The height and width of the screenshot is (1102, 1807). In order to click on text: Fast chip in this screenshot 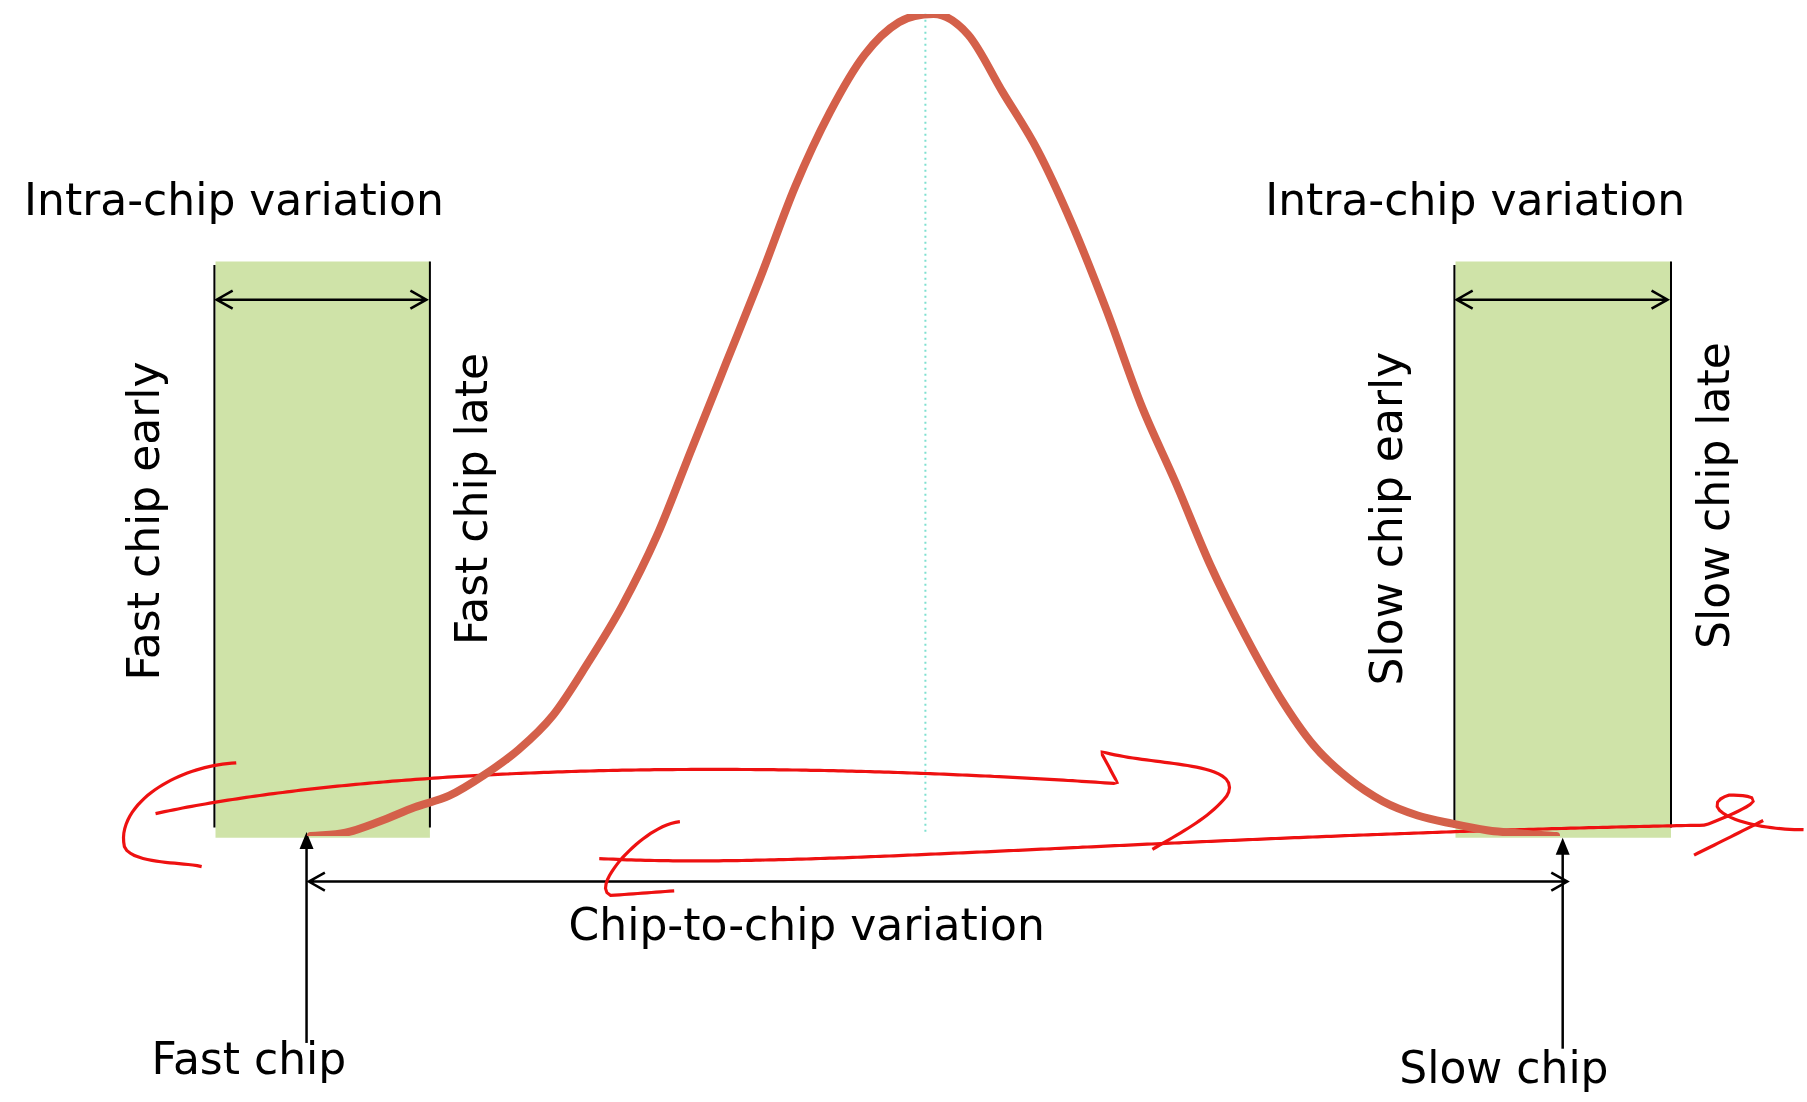, I will do `click(249, 1058)`.